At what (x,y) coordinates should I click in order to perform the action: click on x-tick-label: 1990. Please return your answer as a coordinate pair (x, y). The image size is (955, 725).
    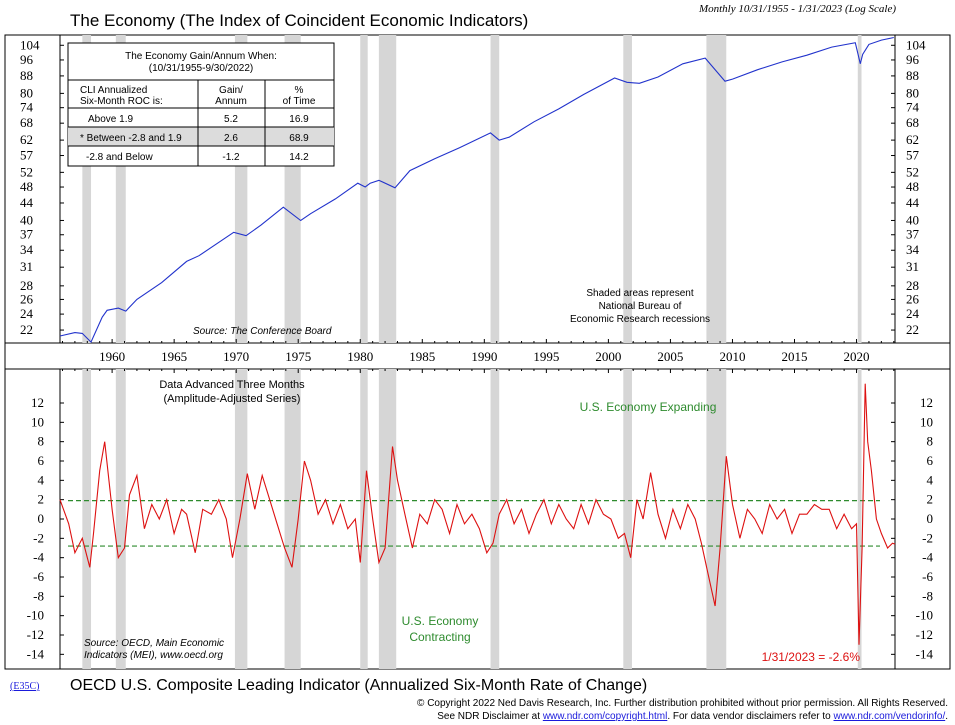
    Looking at the image, I should click on (484, 356).